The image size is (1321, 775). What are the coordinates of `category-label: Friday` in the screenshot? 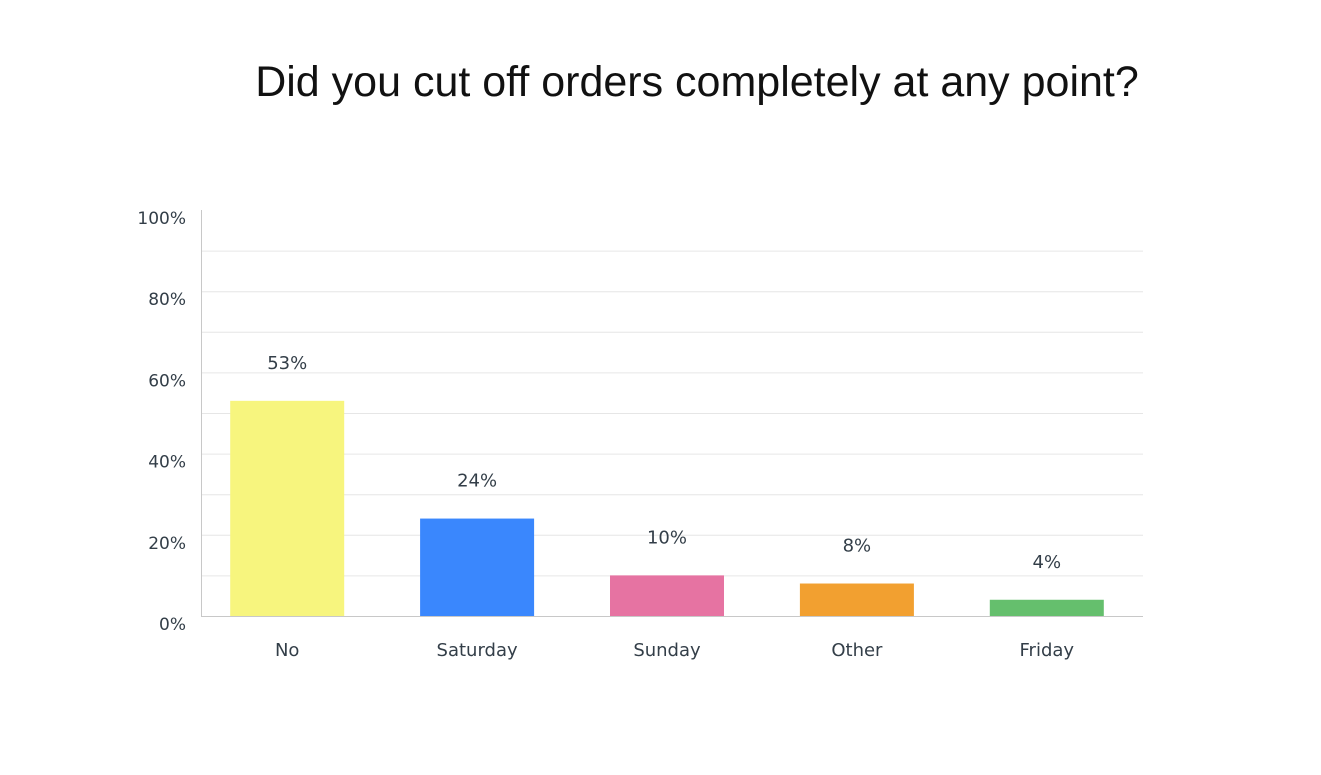 It's located at (1047, 650).